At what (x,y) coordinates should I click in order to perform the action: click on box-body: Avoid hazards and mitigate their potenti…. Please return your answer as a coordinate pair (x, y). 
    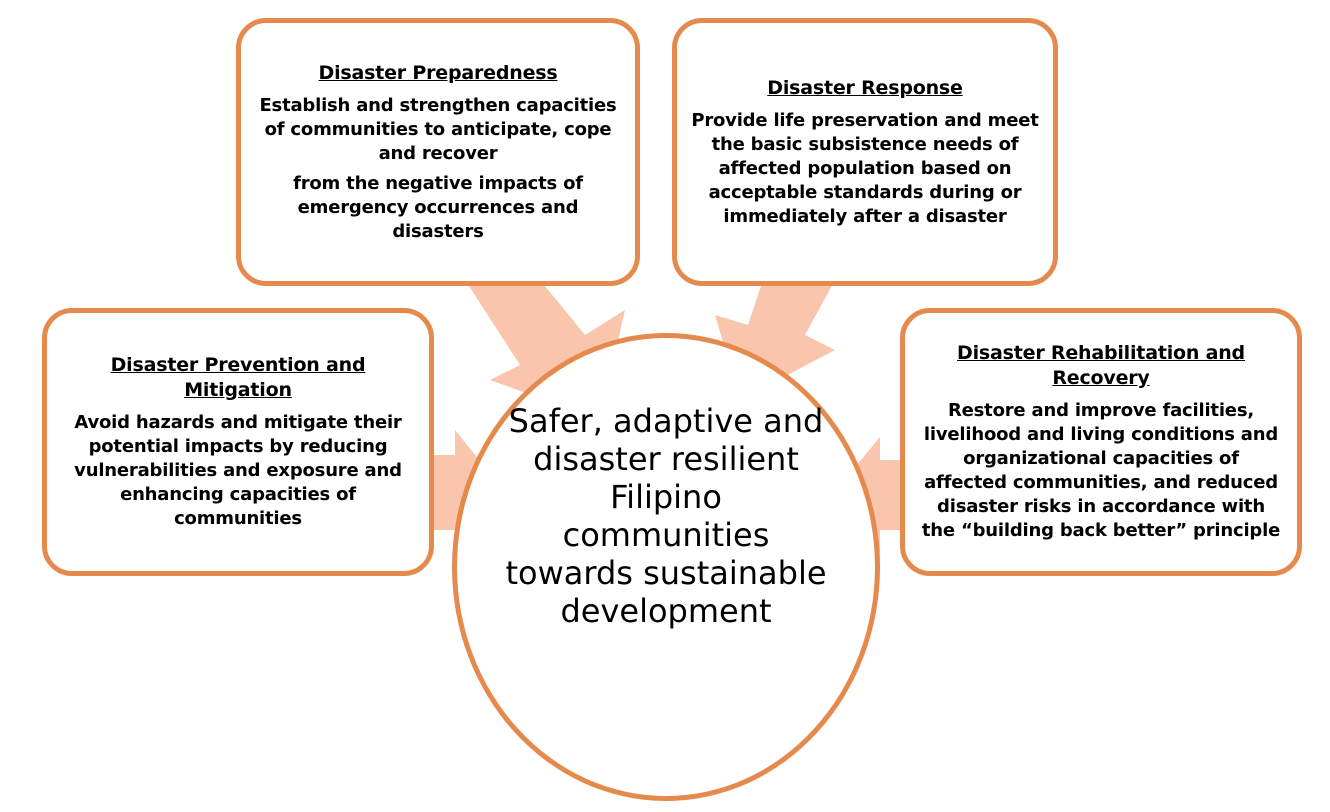
    Looking at the image, I should click on (238, 470).